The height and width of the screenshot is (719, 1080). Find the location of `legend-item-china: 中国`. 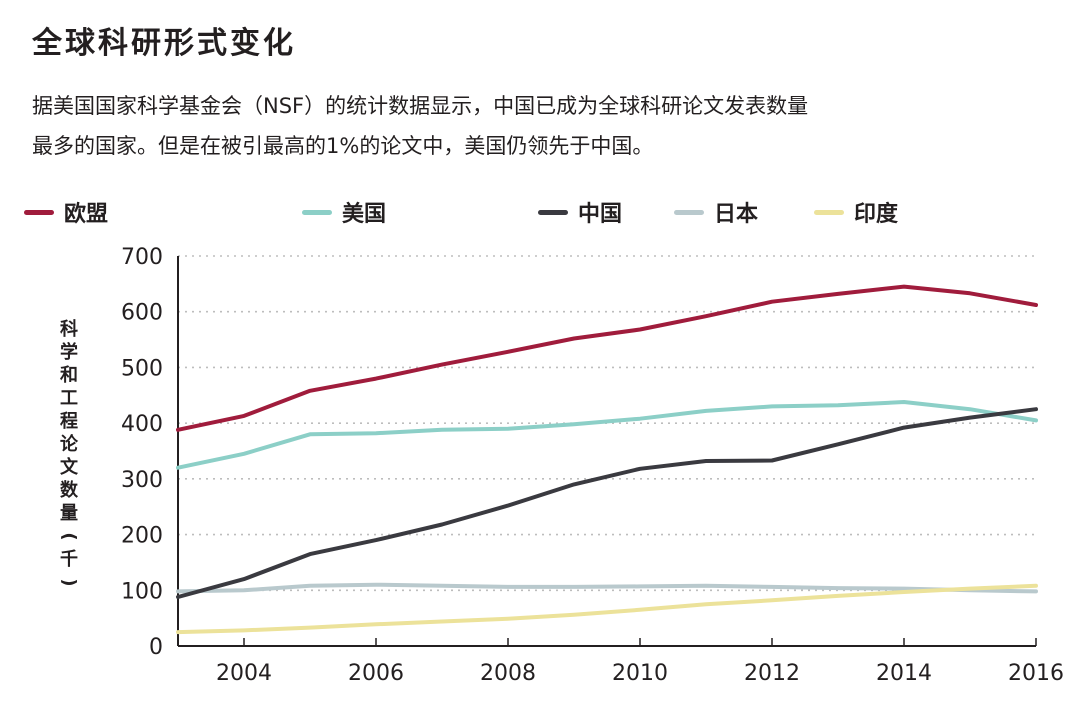

legend-item-china: 中国 is located at coordinates (580, 212).